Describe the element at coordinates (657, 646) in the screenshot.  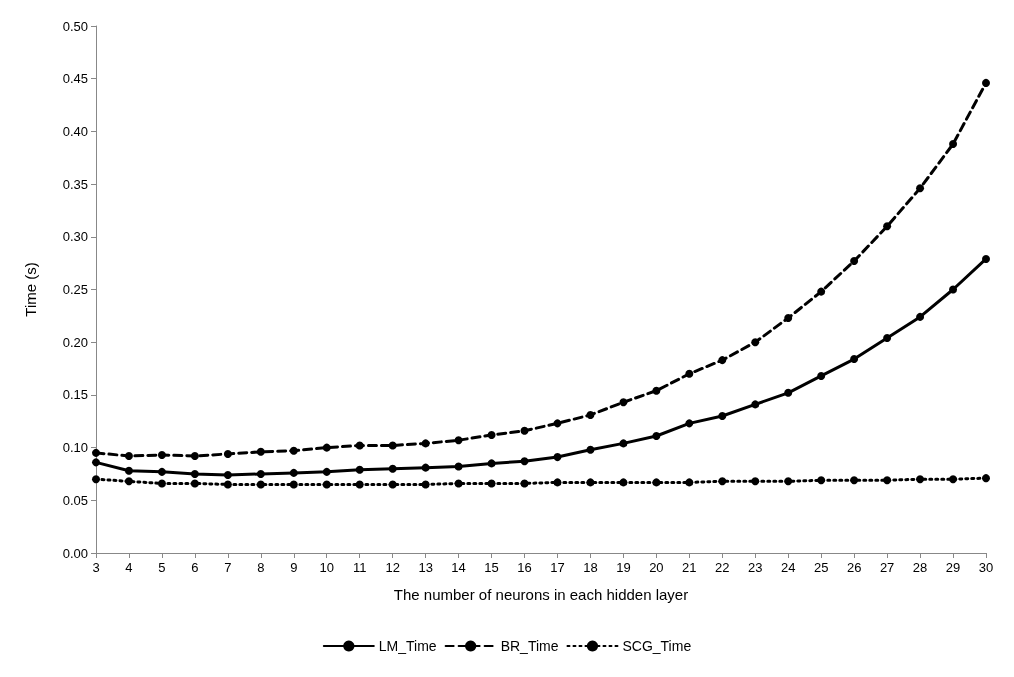
I see `legend-label: SCG_Time` at that location.